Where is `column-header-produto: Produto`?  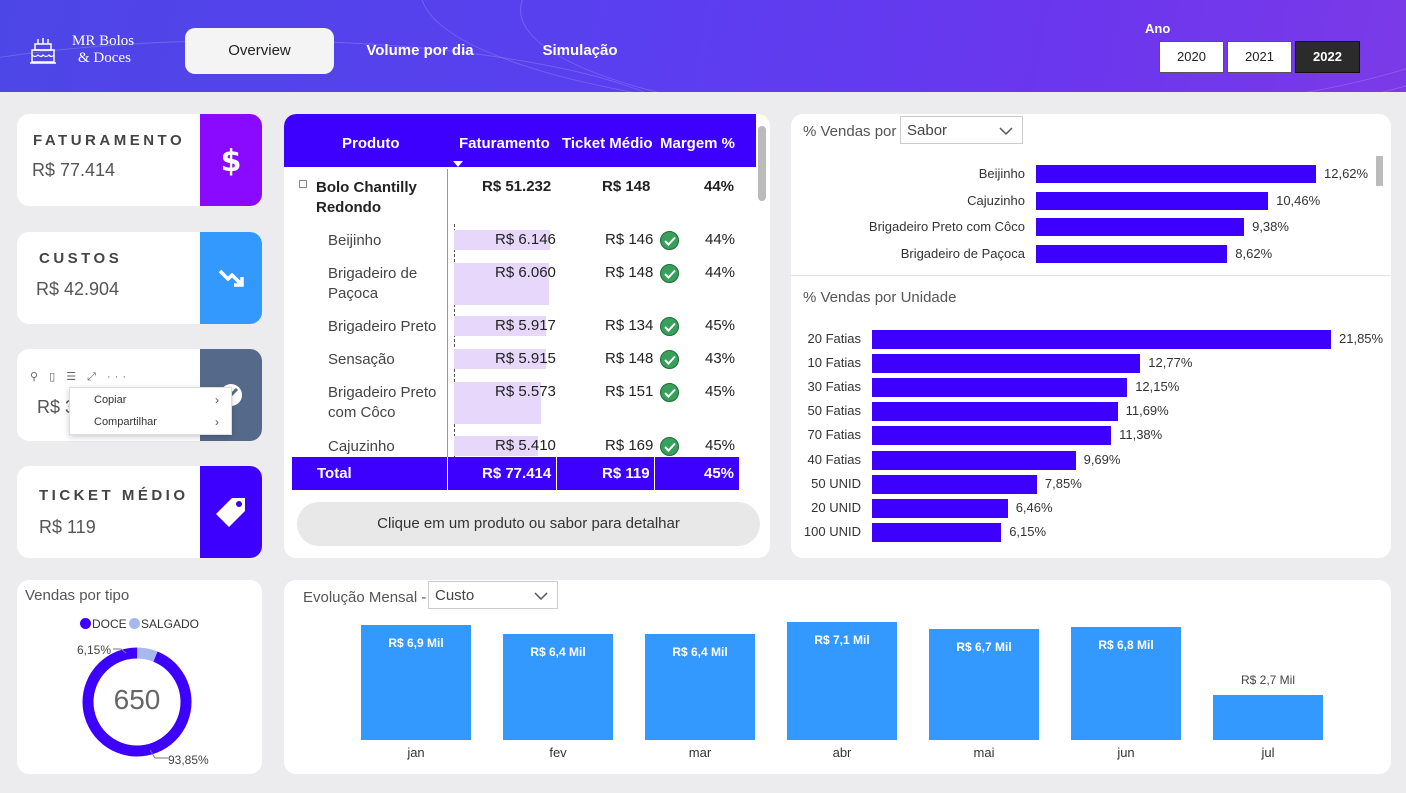
column-header-produto: Produto is located at coordinates (371, 143).